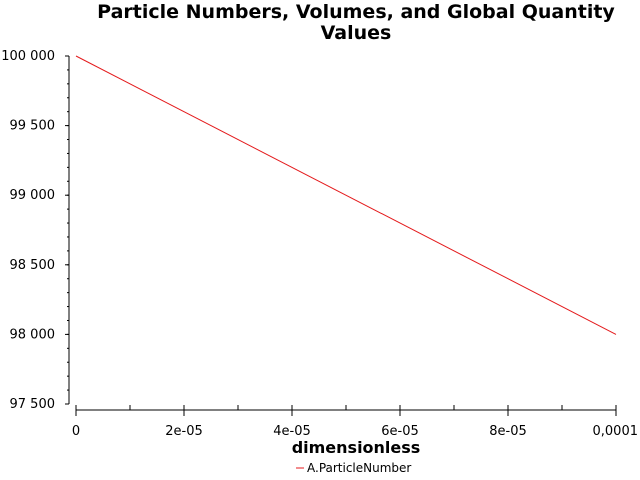 The image size is (640, 480). What do you see at coordinates (355, 422) in the screenshot?
I see `x-axis-ticks: 0 2e-05 4e-05 6e-05 8e-05 0,0001` at bounding box center [355, 422].